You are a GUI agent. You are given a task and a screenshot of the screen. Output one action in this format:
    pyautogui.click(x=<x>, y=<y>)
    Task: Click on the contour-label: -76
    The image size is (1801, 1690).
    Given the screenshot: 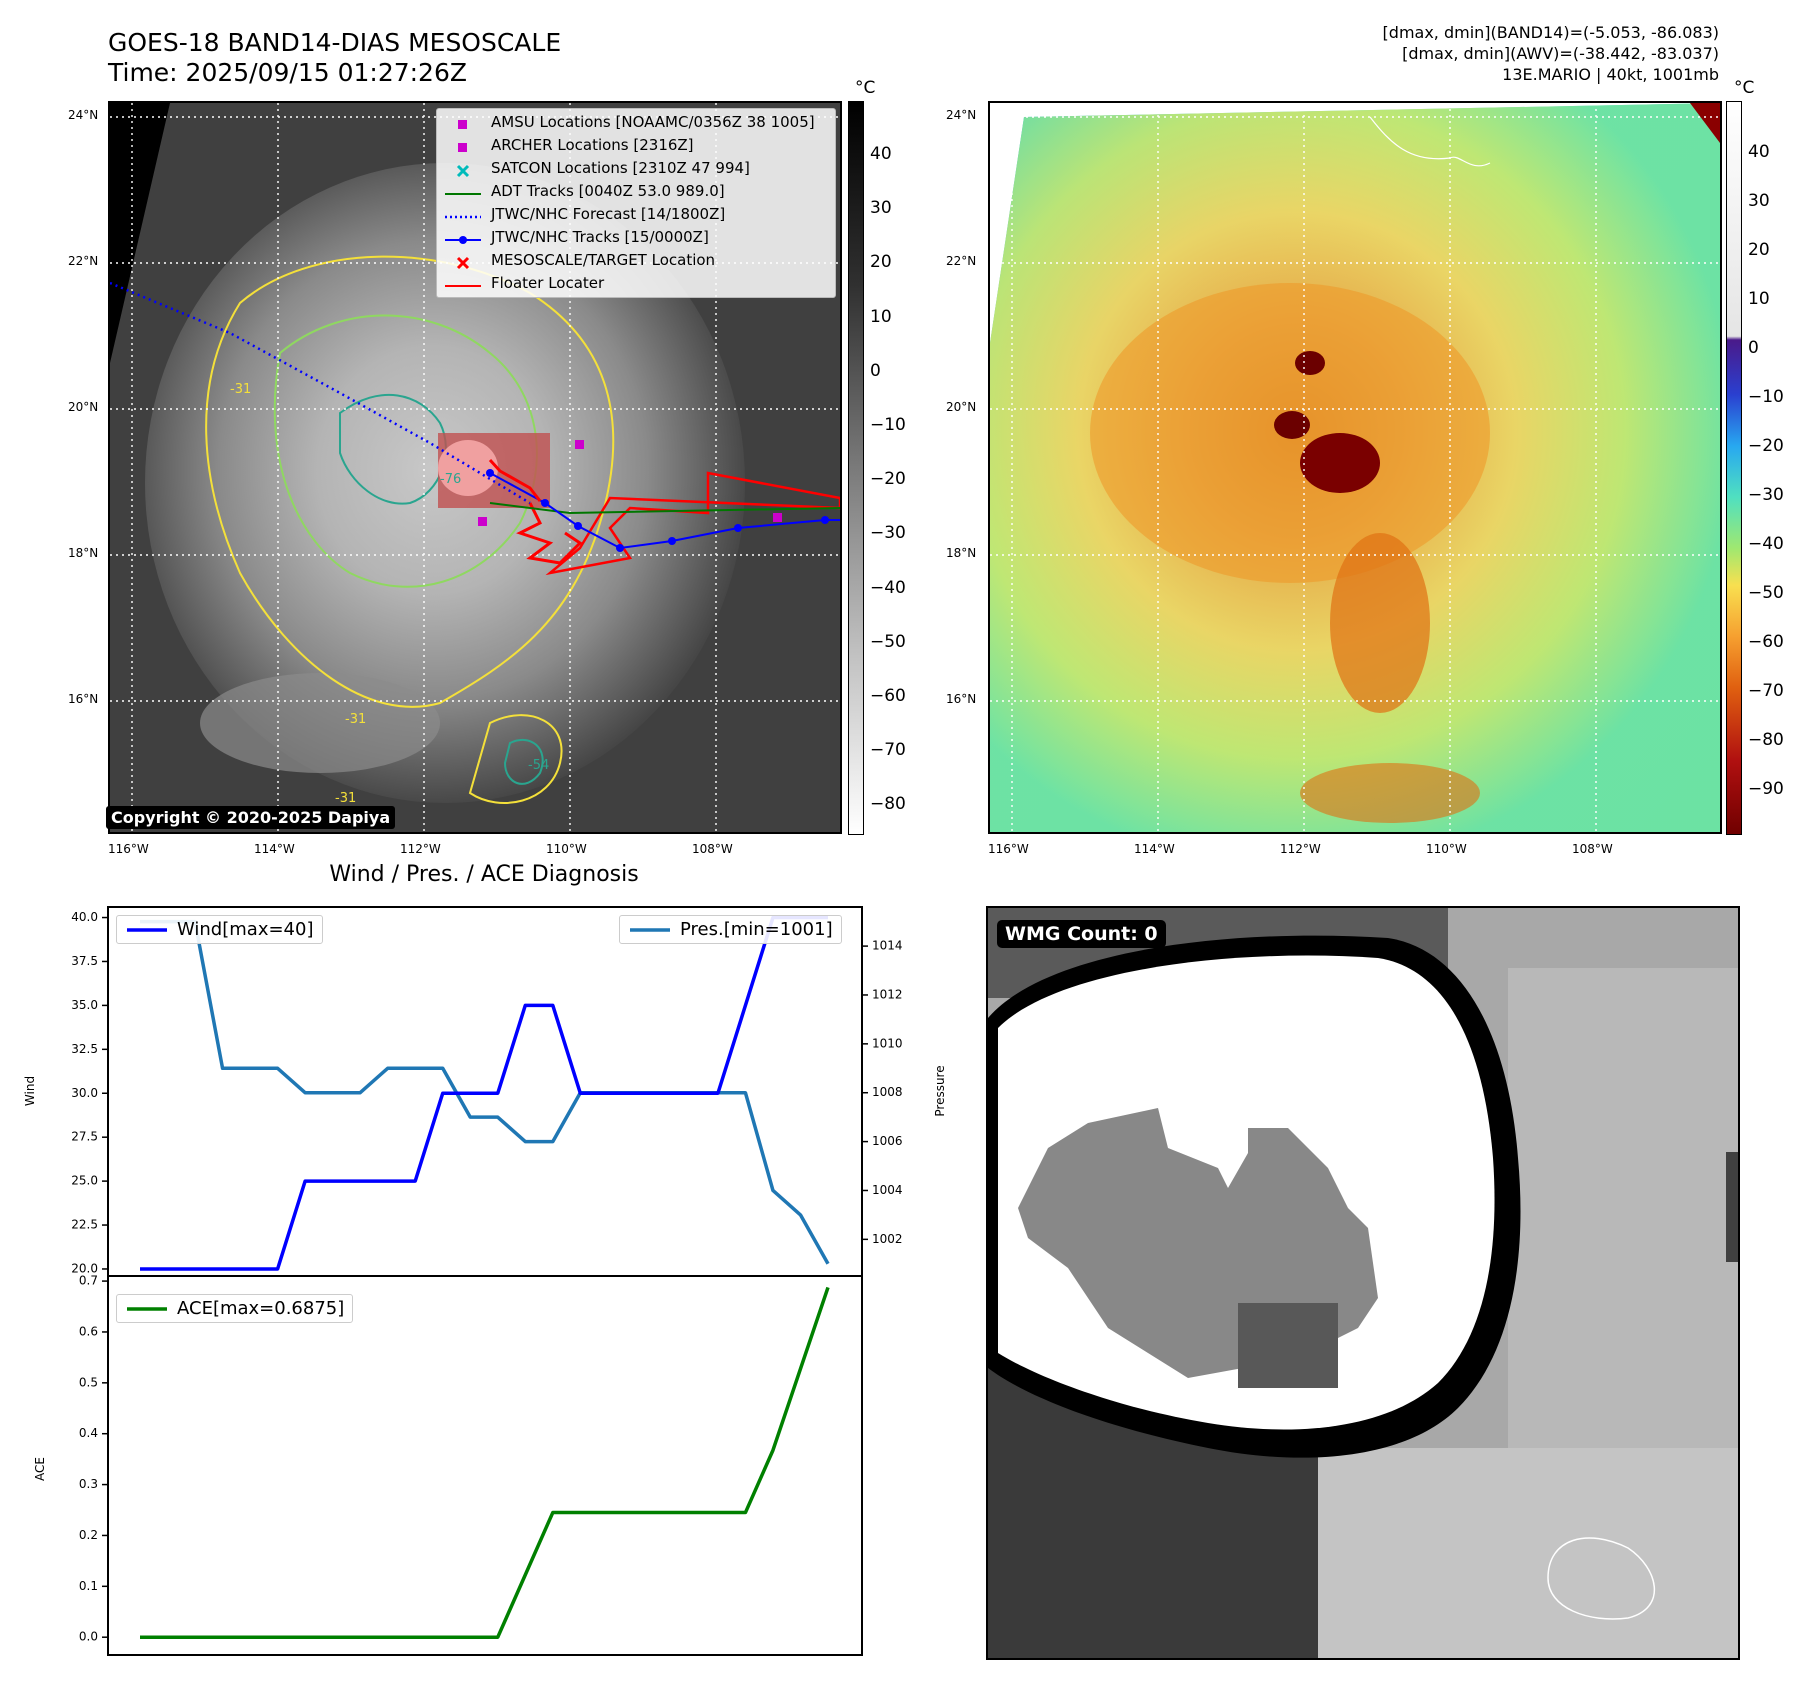 What is the action you would take?
    pyautogui.click(x=450, y=479)
    